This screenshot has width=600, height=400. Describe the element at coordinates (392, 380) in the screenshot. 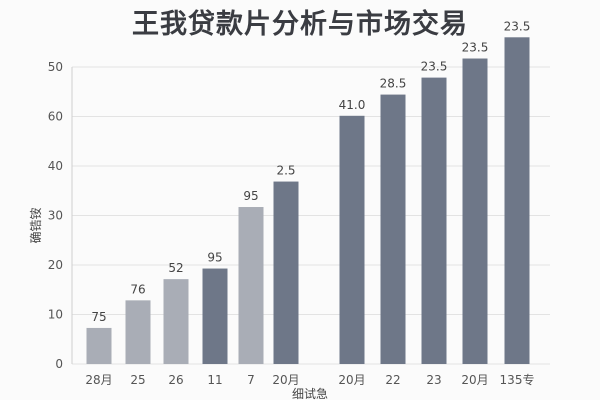

I see `x-tick-label: 22` at that location.